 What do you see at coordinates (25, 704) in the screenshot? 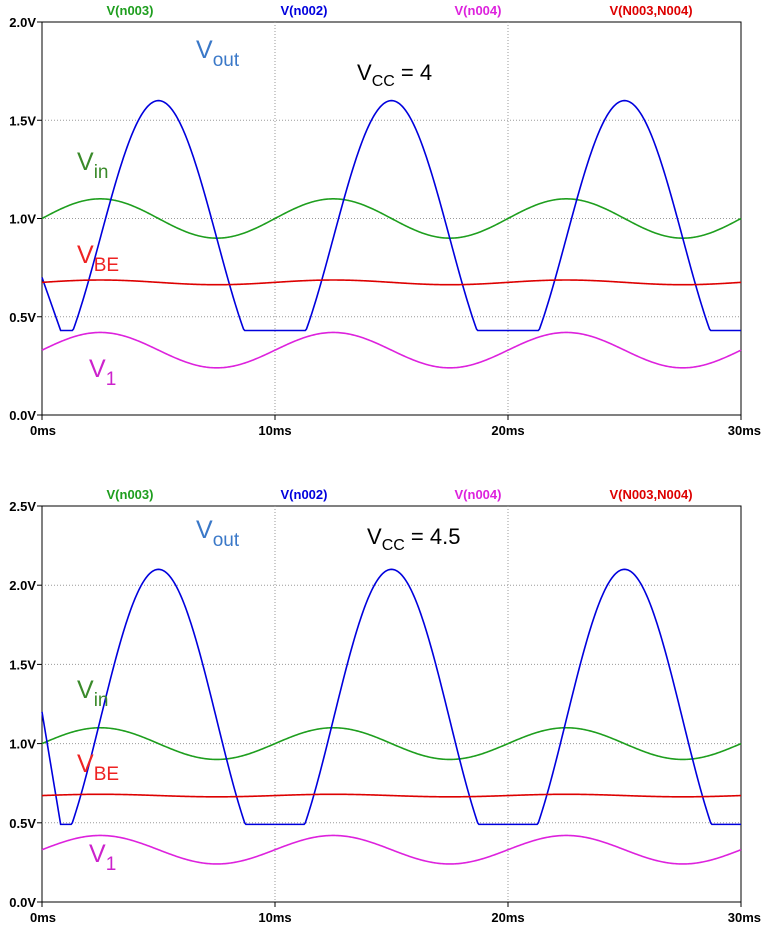
I see `y-axis-ticks: 0.0V 0.5V 1.0V 1.5V 2.0V 2.5V` at bounding box center [25, 704].